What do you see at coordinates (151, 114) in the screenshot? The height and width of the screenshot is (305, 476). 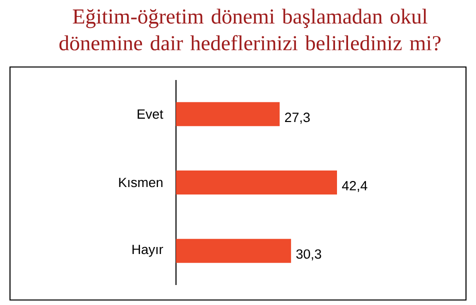 I see `y-tick-label: Evet` at bounding box center [151, 114].